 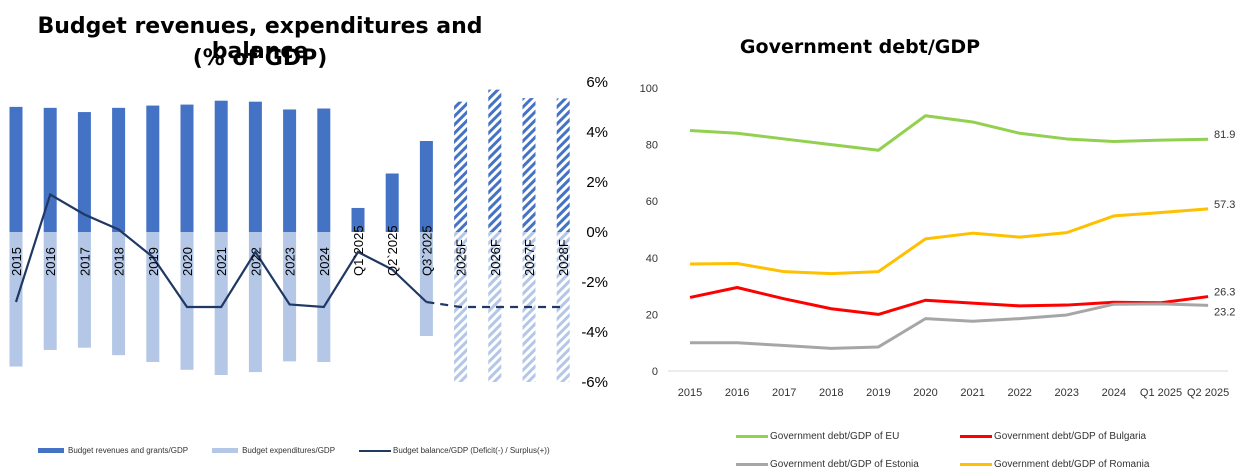 I want to click on right-axis-tick-0: 0%, so click(x=597, y=232).